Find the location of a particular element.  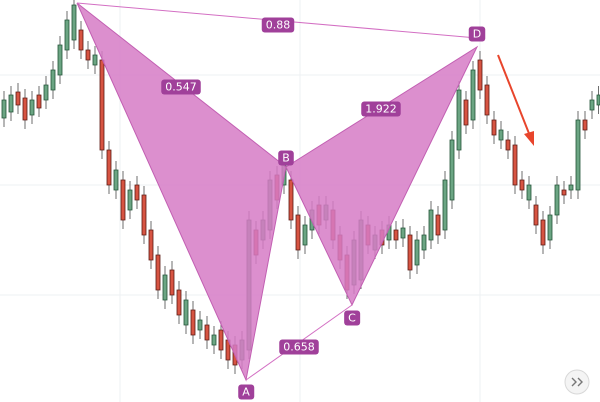

trend-arrow-shaft is located at coordinates (514, 95).